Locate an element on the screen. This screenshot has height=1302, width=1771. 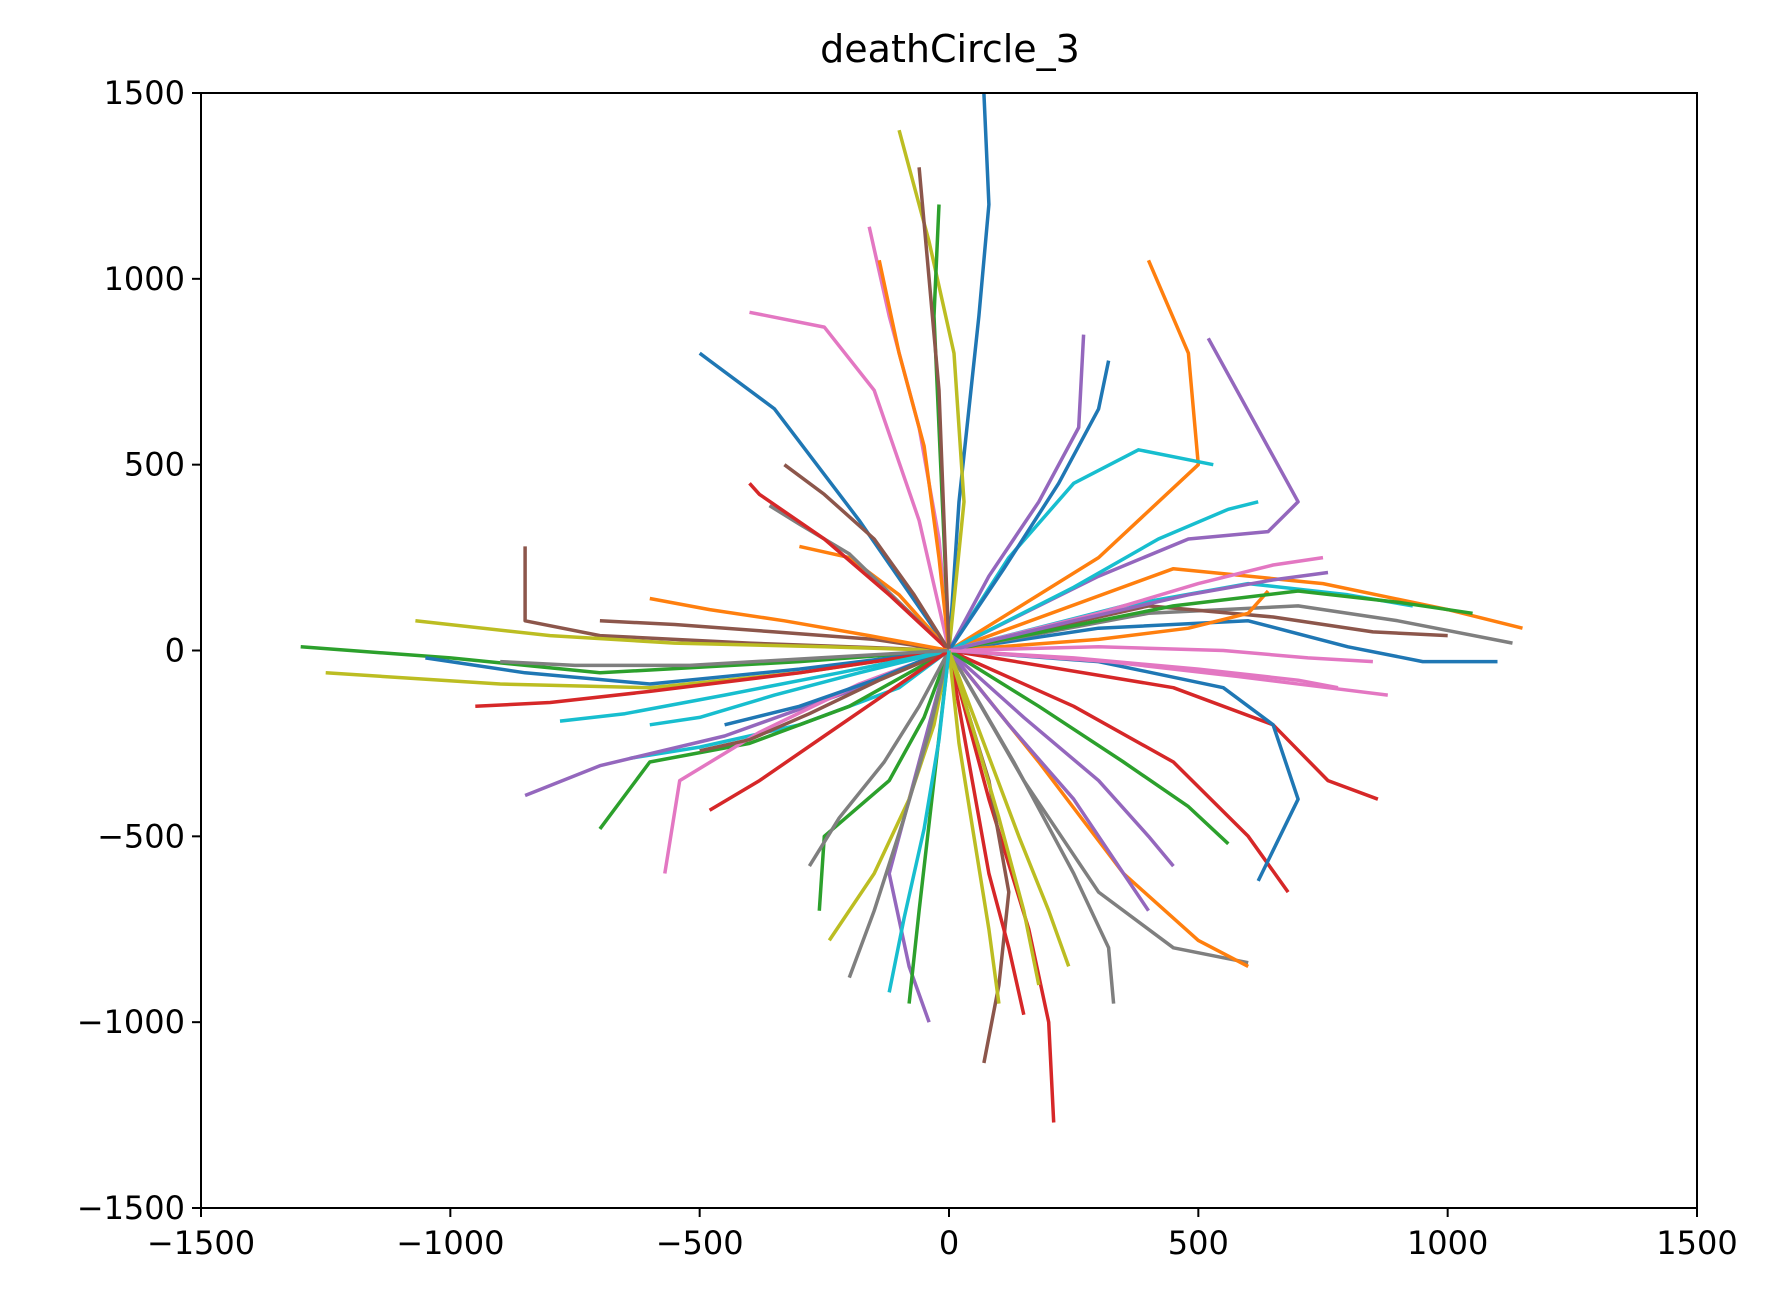
trajectory-t34 is located at coordinates (986, 833).